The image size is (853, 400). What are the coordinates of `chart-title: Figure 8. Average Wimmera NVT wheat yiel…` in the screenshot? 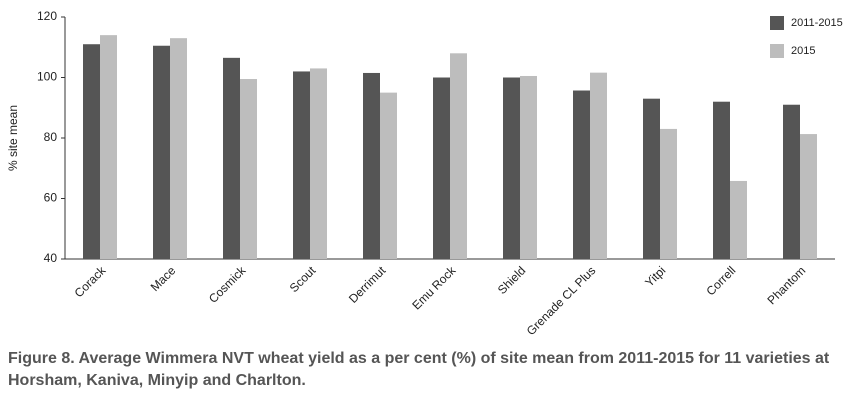 It's located at (419, 369).